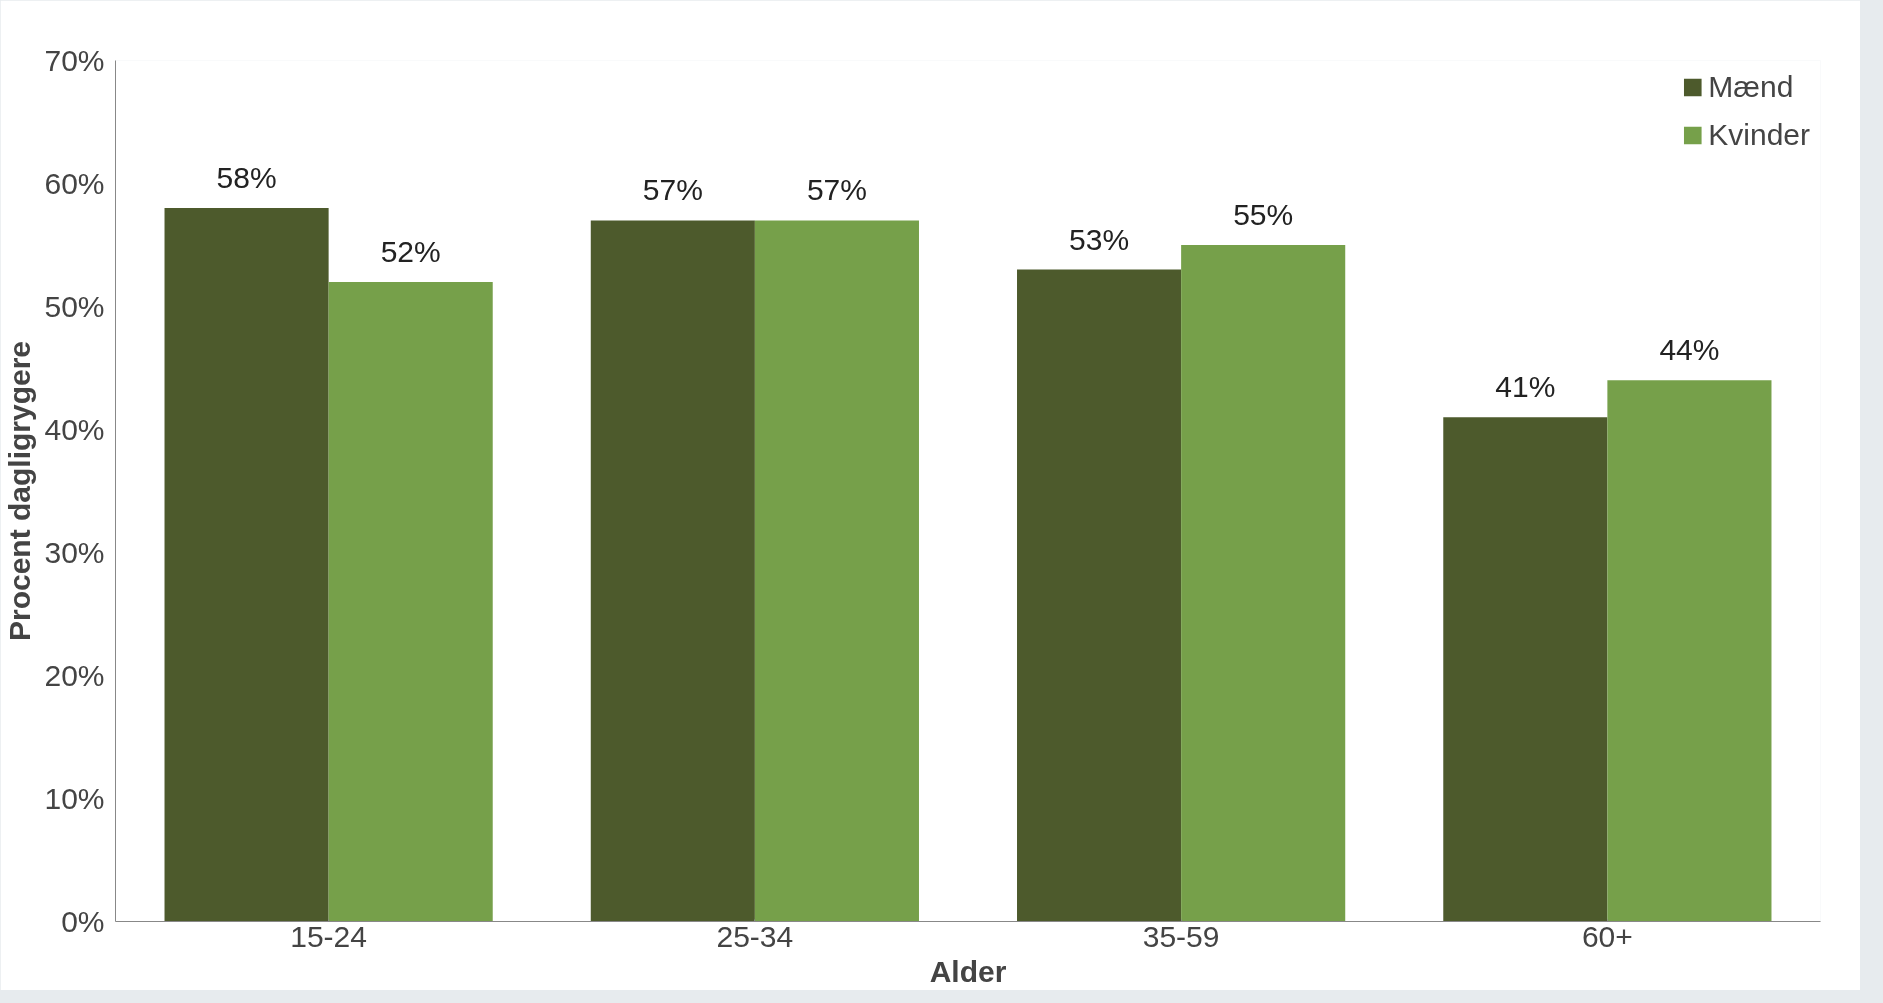 This screenshot has width=1883, height=1003. I want to click on data-label: 52%, so click(410, 251).